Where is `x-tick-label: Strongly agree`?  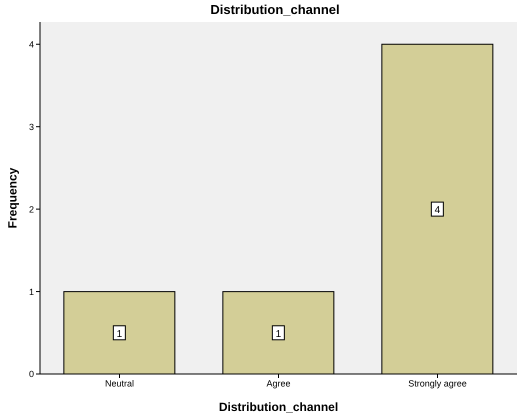 x-tick-label: Strongly agree is located at coordinates (437, 383).